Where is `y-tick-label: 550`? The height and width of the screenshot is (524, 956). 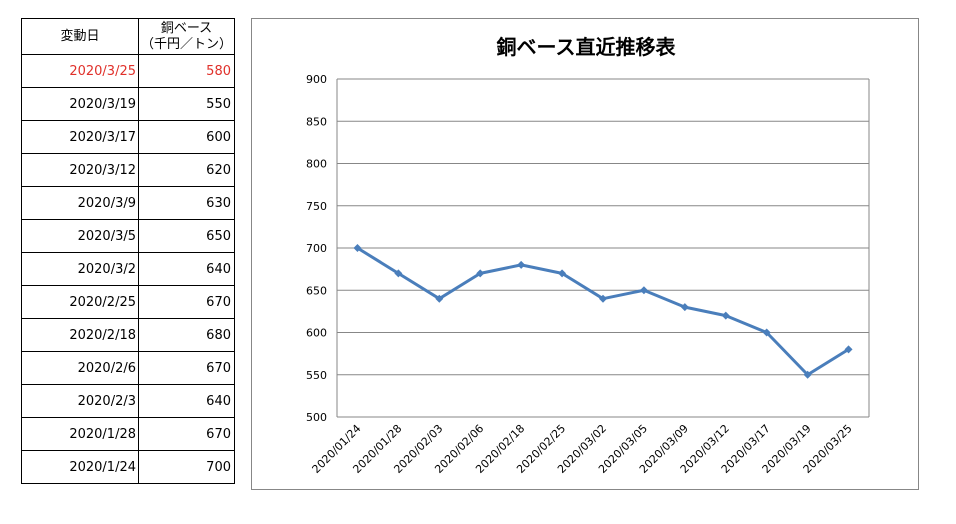
y-tick-label: 550 is located at coordinates (316, 375).